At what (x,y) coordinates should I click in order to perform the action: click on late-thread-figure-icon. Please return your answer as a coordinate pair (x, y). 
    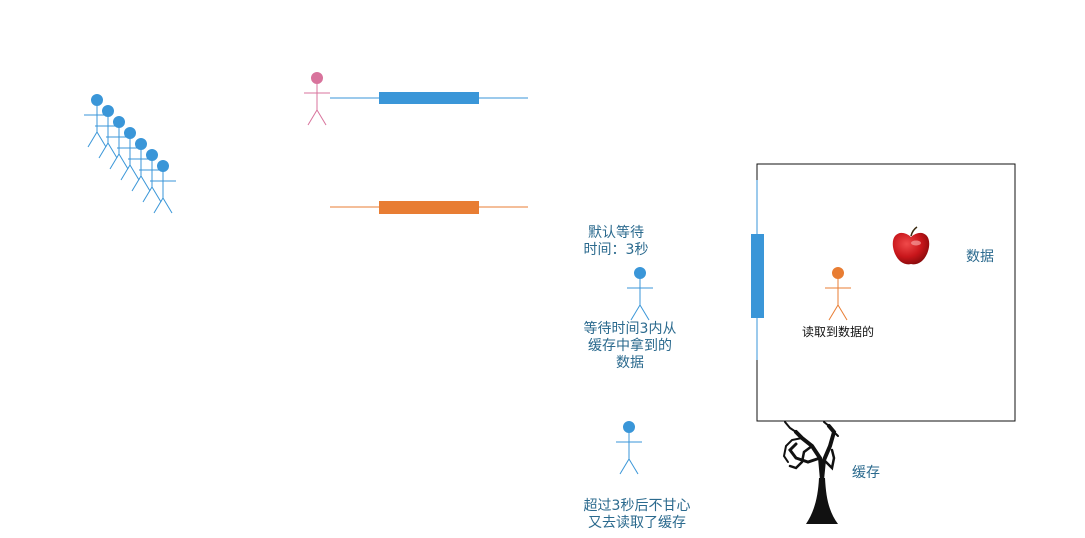
    Looking at the image, I should click on (629, 448).